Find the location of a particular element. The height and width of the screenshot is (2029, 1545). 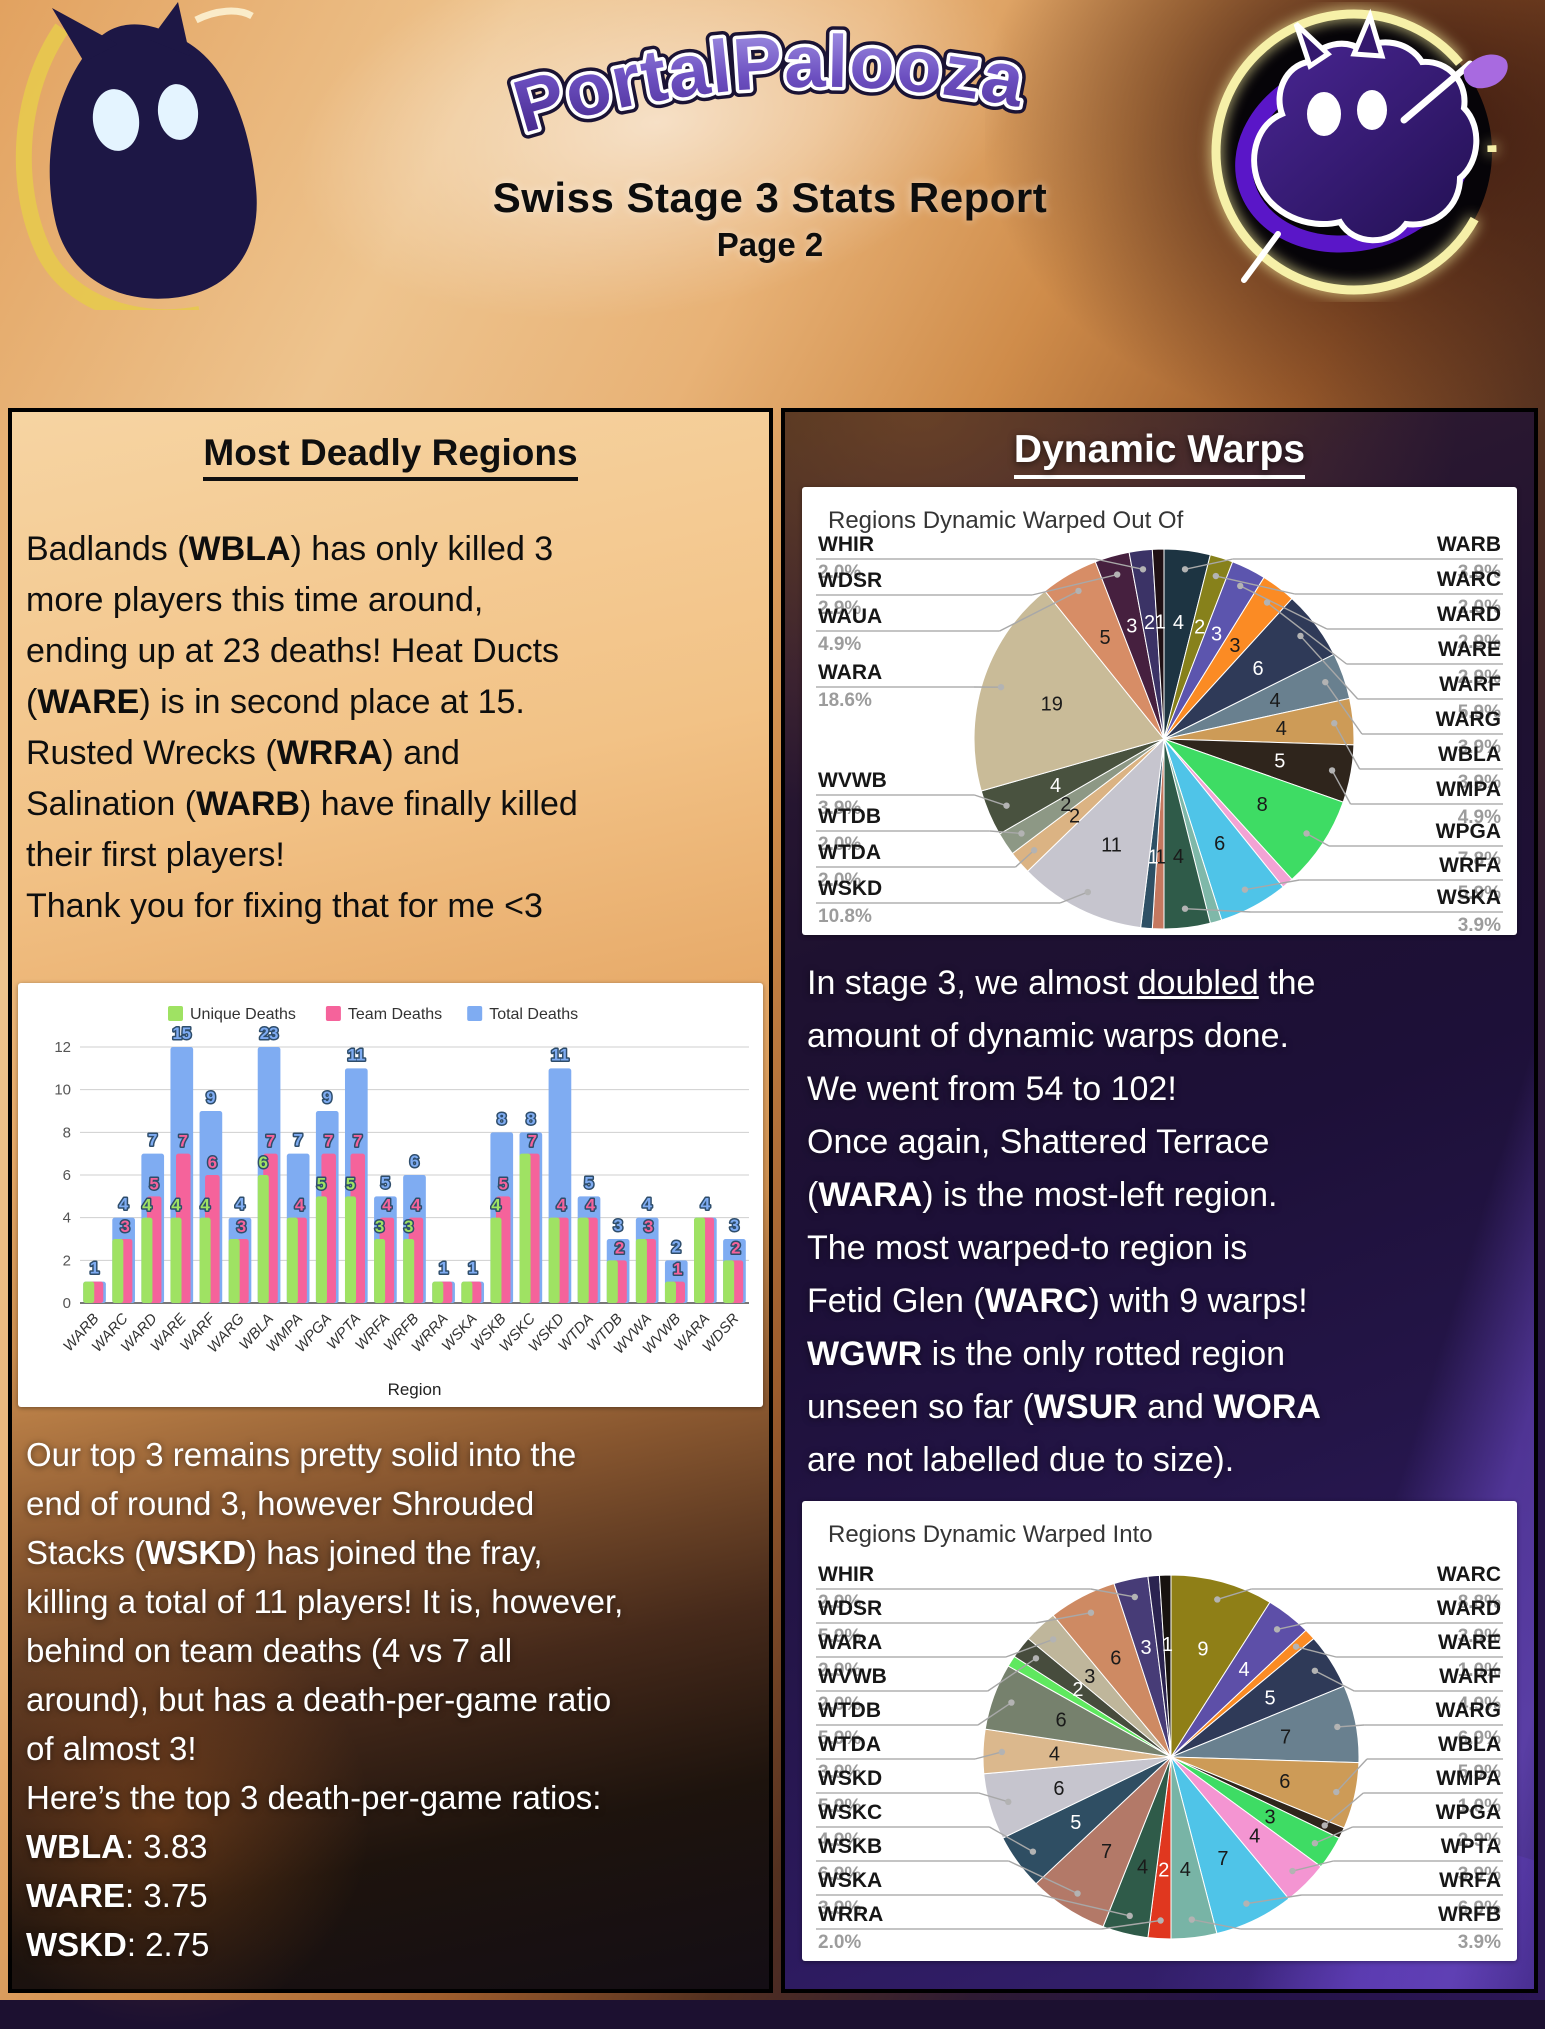

pie-label-name: WSKA is located at coordinates (1469, 897).